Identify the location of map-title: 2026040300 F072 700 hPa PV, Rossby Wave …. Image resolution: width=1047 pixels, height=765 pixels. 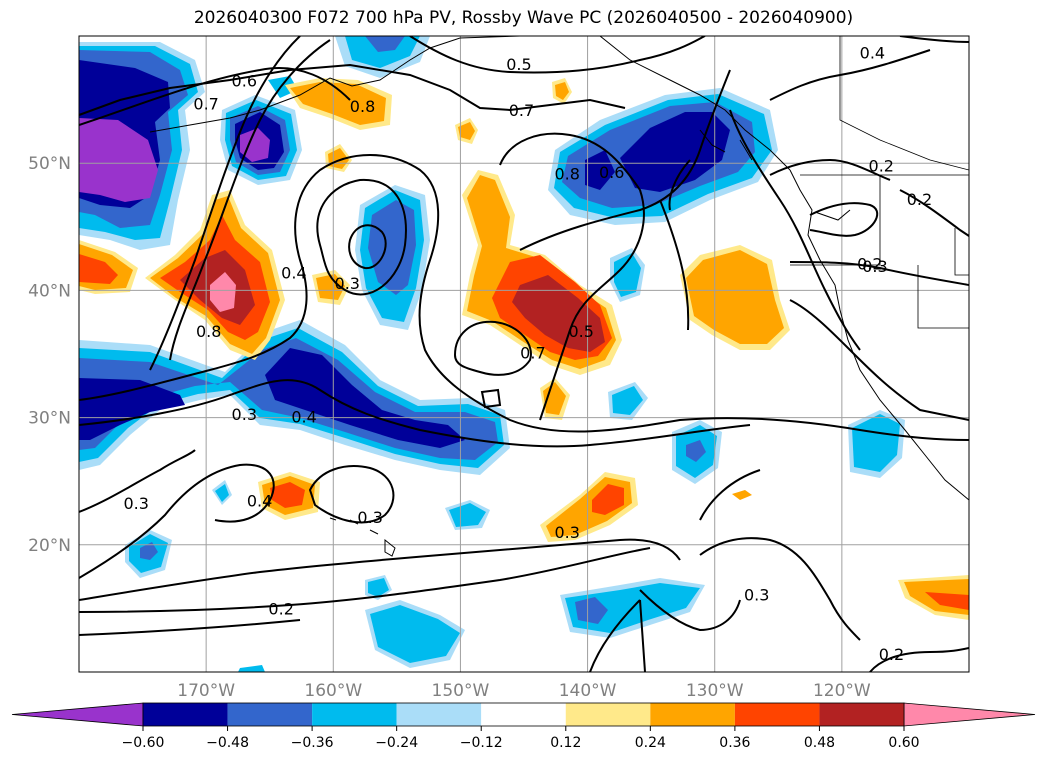
(523, 18).